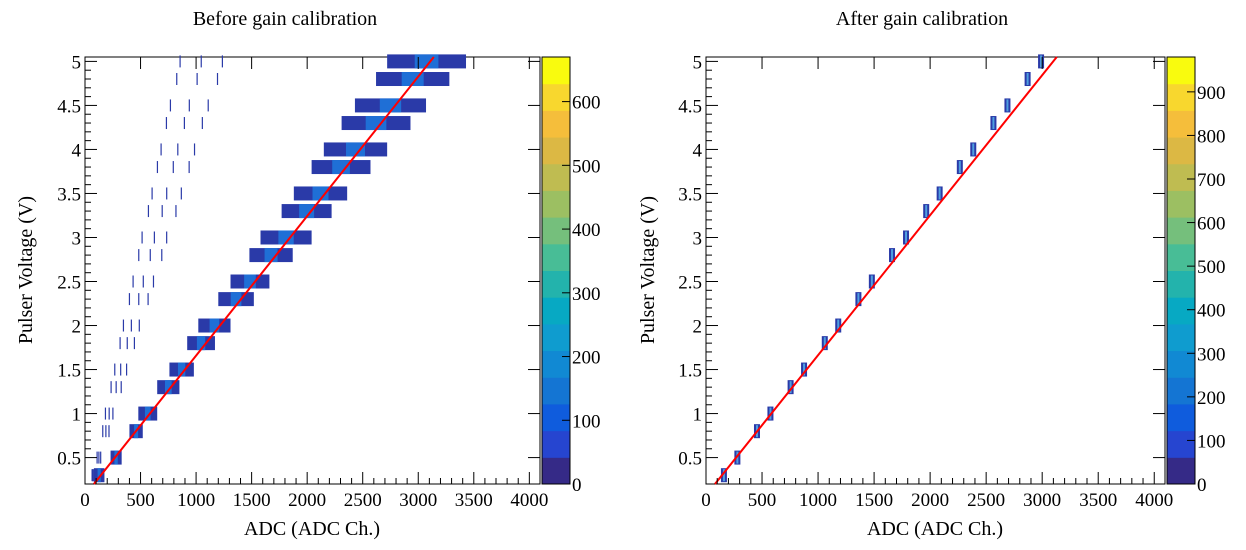  Describe the element at coordinates (69, 371) in the screenshot. I see `y-tick-label: 1.5` at that location.